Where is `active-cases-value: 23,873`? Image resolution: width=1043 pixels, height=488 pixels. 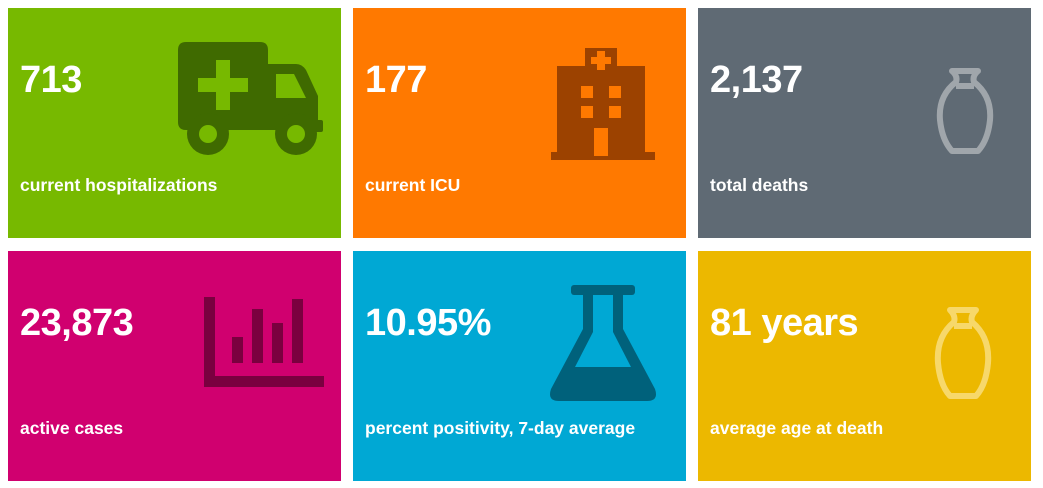 active-cases-value: 23,873 is located at coordinates (77, 323).